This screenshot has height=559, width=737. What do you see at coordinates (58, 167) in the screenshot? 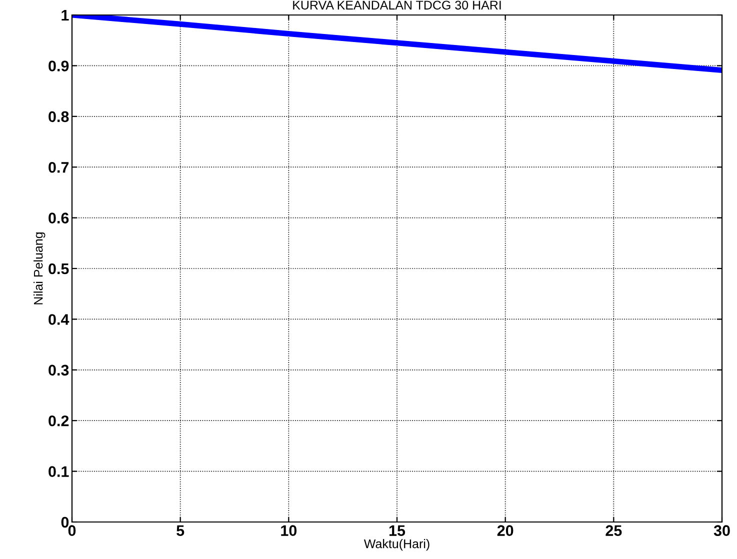
I see `y-tick-label: 0.7` at bounding box center [58, 167].